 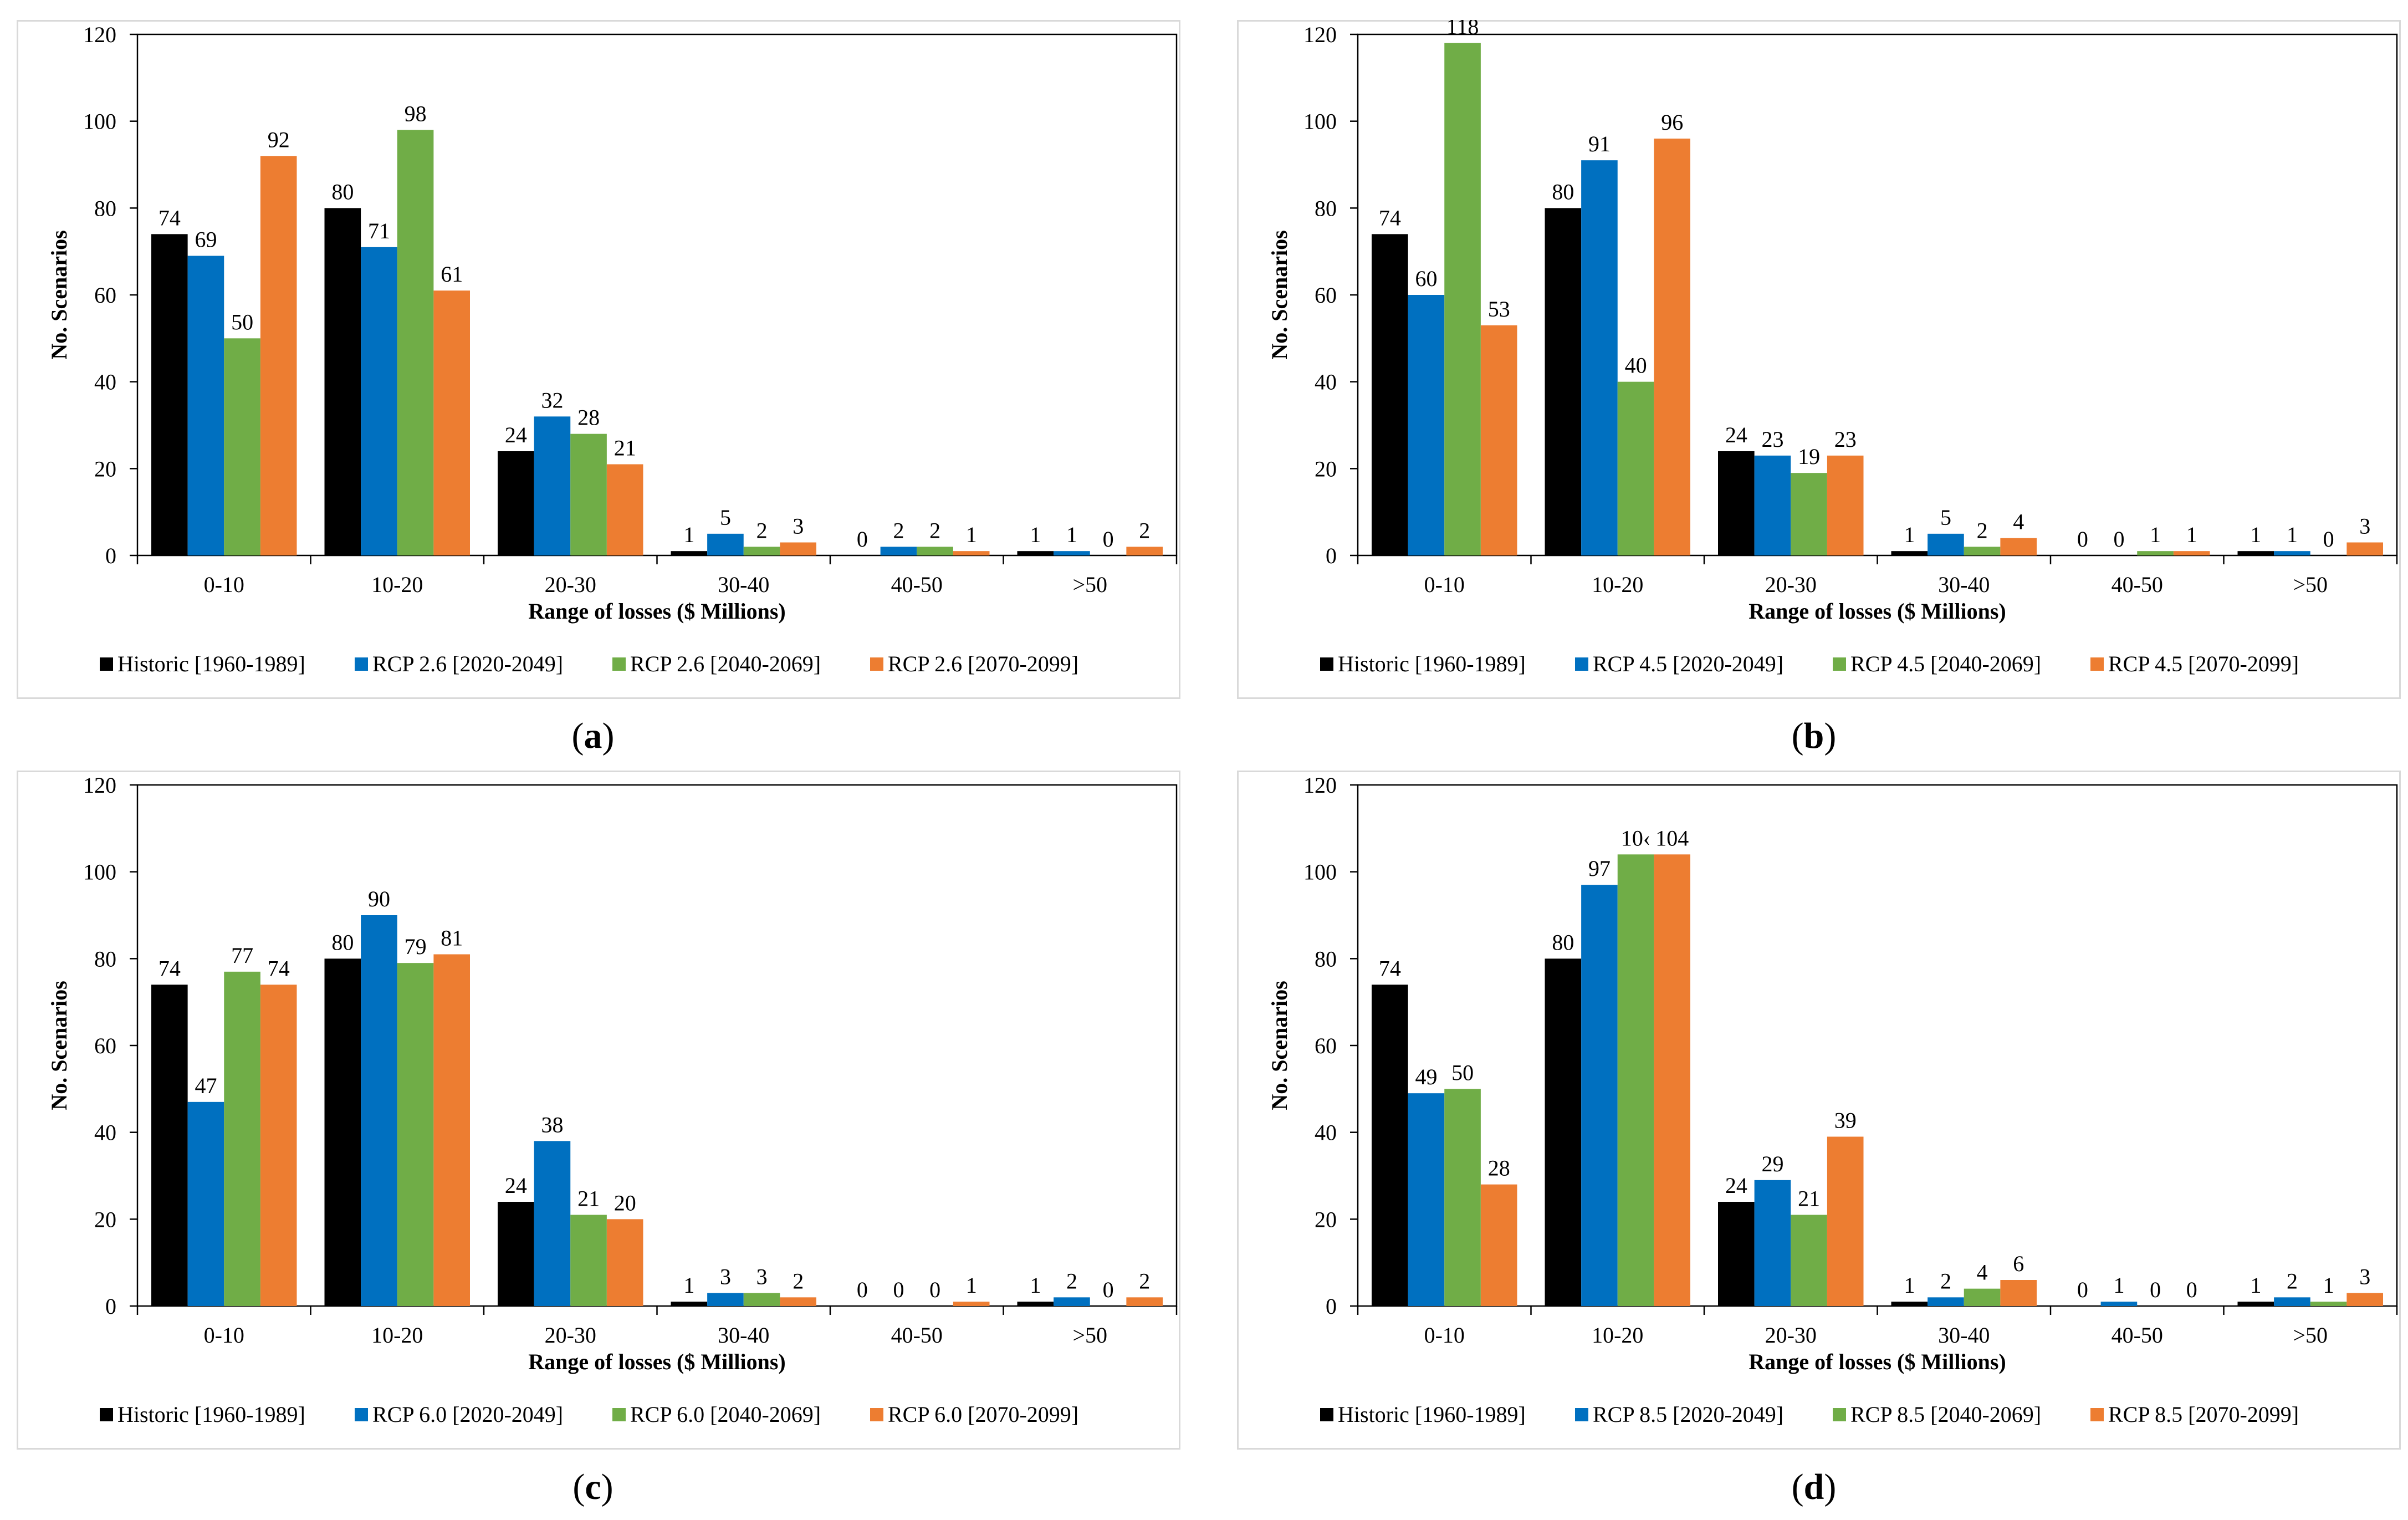 I want to click on data-label: 80, so click(x=1563, y=191).